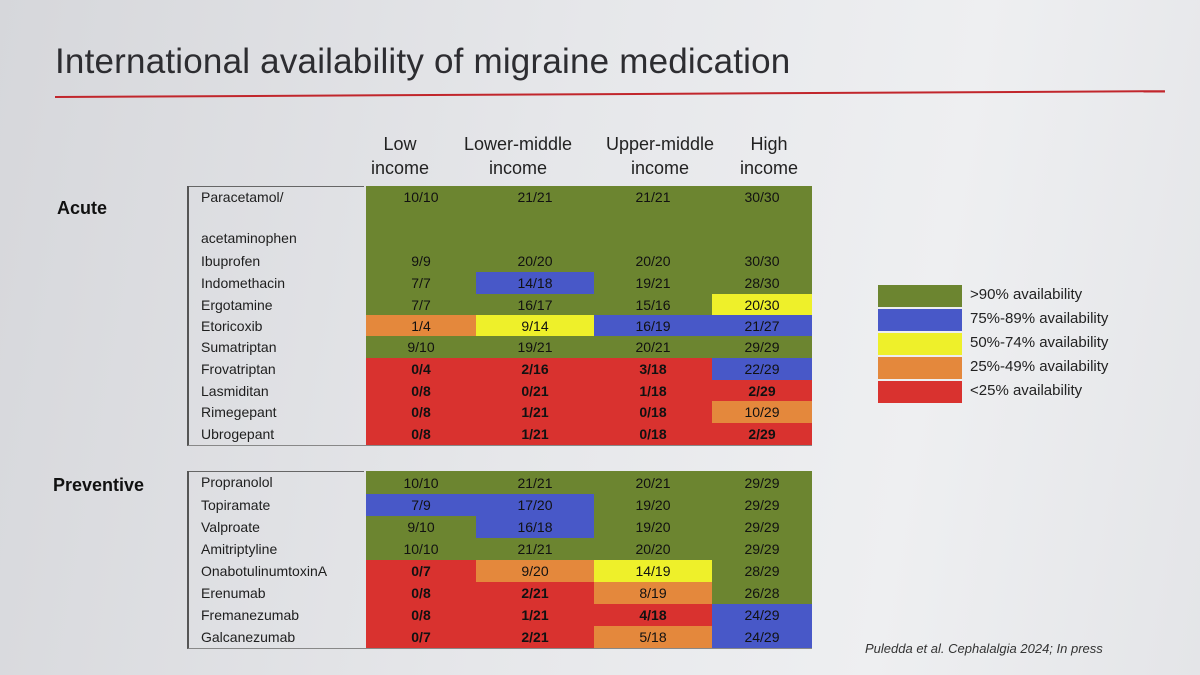 The width and height of the screenshot is (1200, 675). I want to click on drug-name: Valproate, so click(230, 527).